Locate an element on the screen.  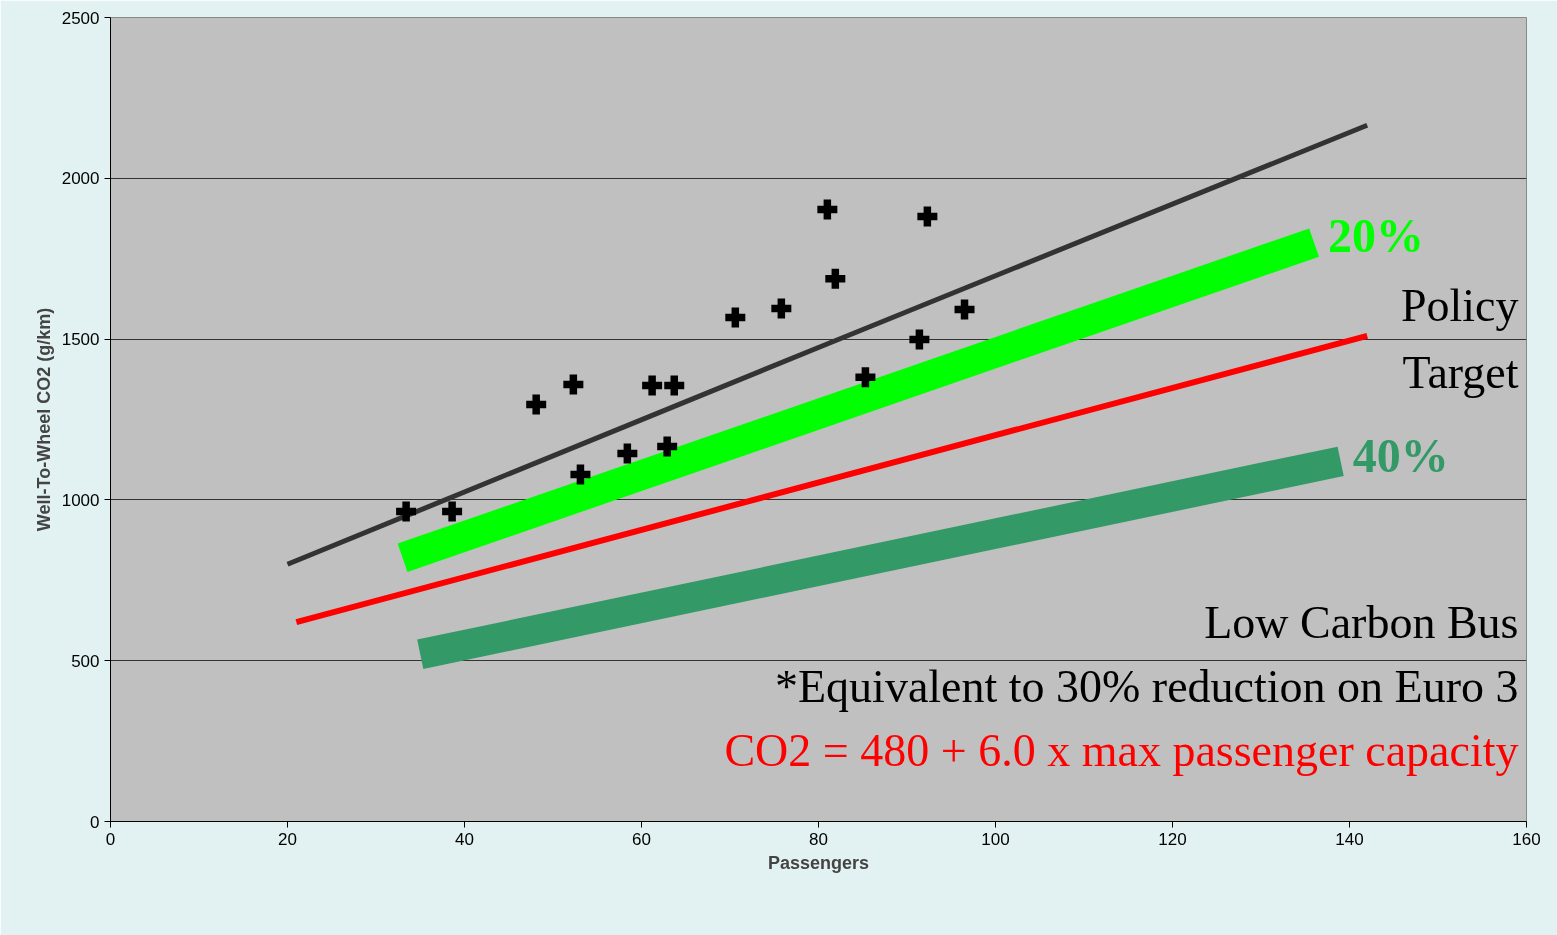
x-tick-label: 100 is located at coordinates (995, 839).